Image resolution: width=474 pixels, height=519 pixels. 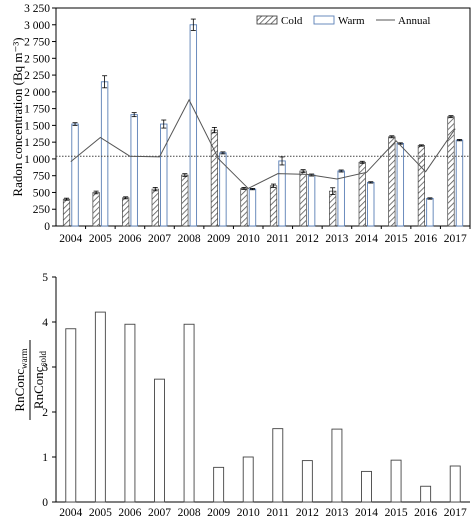 I want to click on legend-warm-label: Warm, so click(x=351, y=21).